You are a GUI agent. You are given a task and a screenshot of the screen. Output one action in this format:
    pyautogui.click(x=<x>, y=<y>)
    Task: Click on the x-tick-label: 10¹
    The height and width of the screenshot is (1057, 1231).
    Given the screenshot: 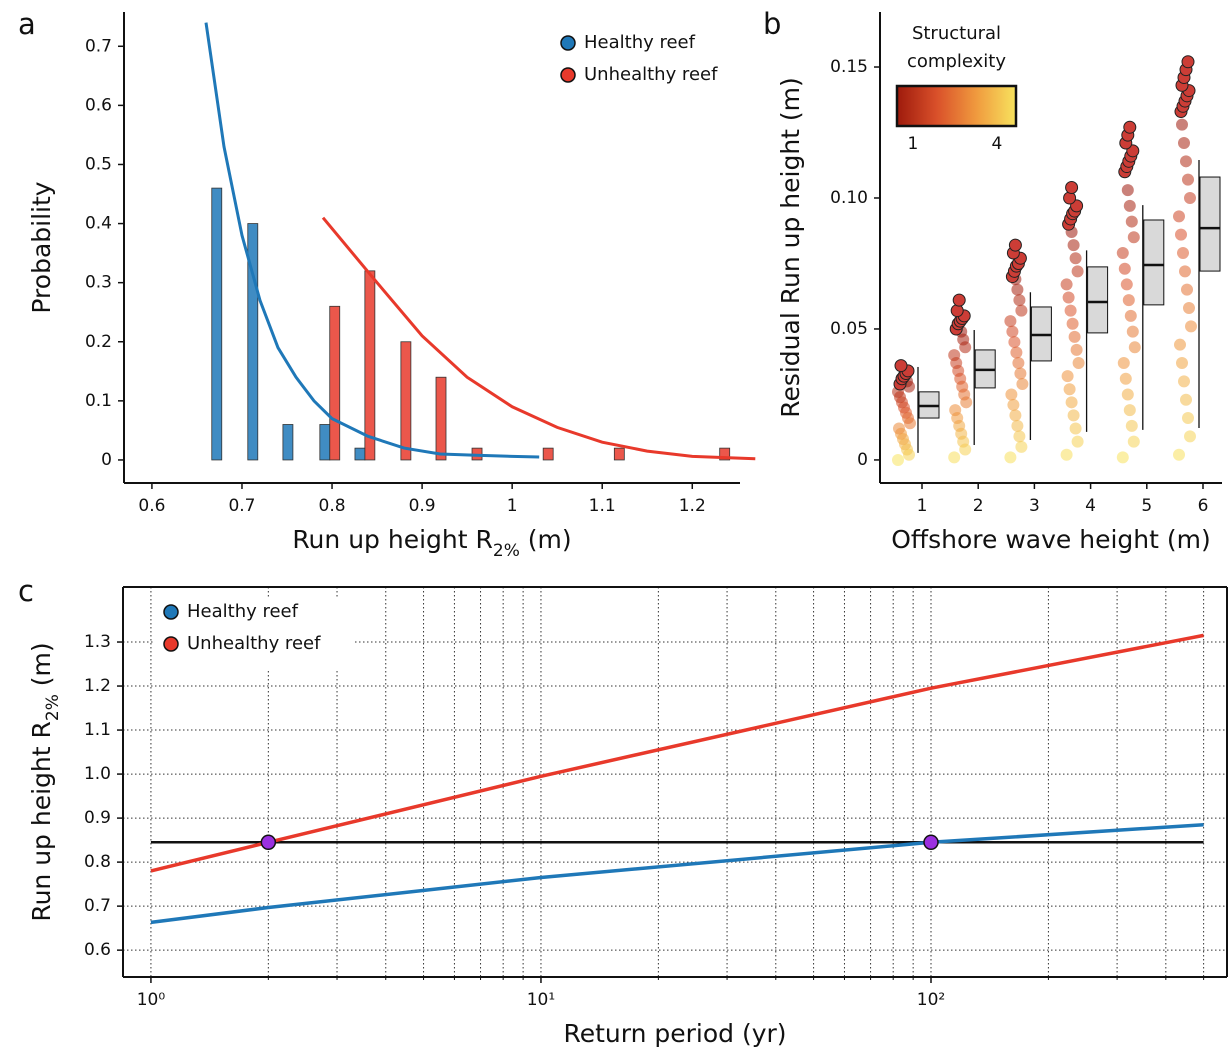 What is the action you would take?
    pyautogui.click(x=541, y=1000)
    